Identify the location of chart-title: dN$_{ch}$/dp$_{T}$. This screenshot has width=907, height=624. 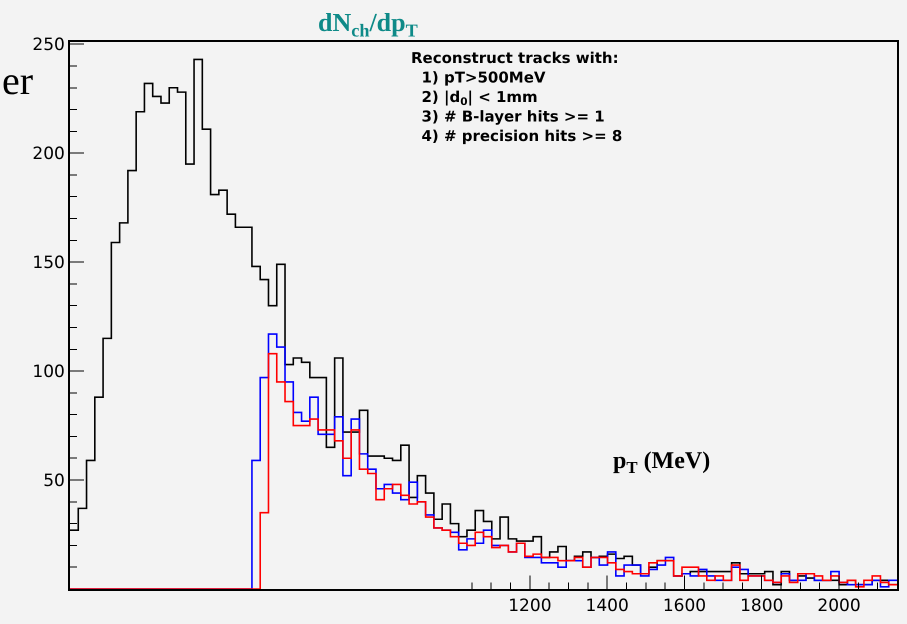
(368, 24).